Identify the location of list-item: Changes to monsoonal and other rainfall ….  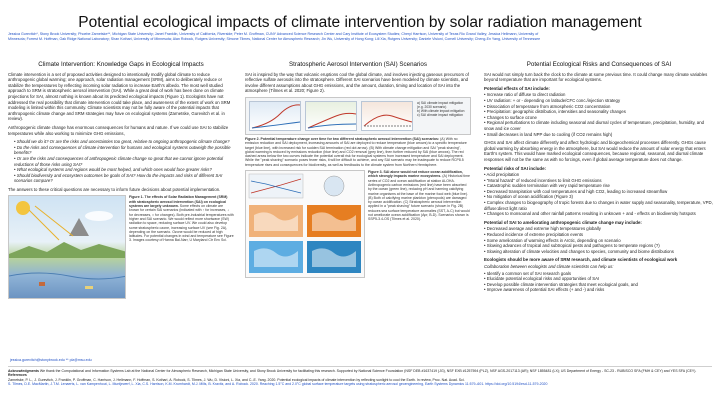
(599, 214).